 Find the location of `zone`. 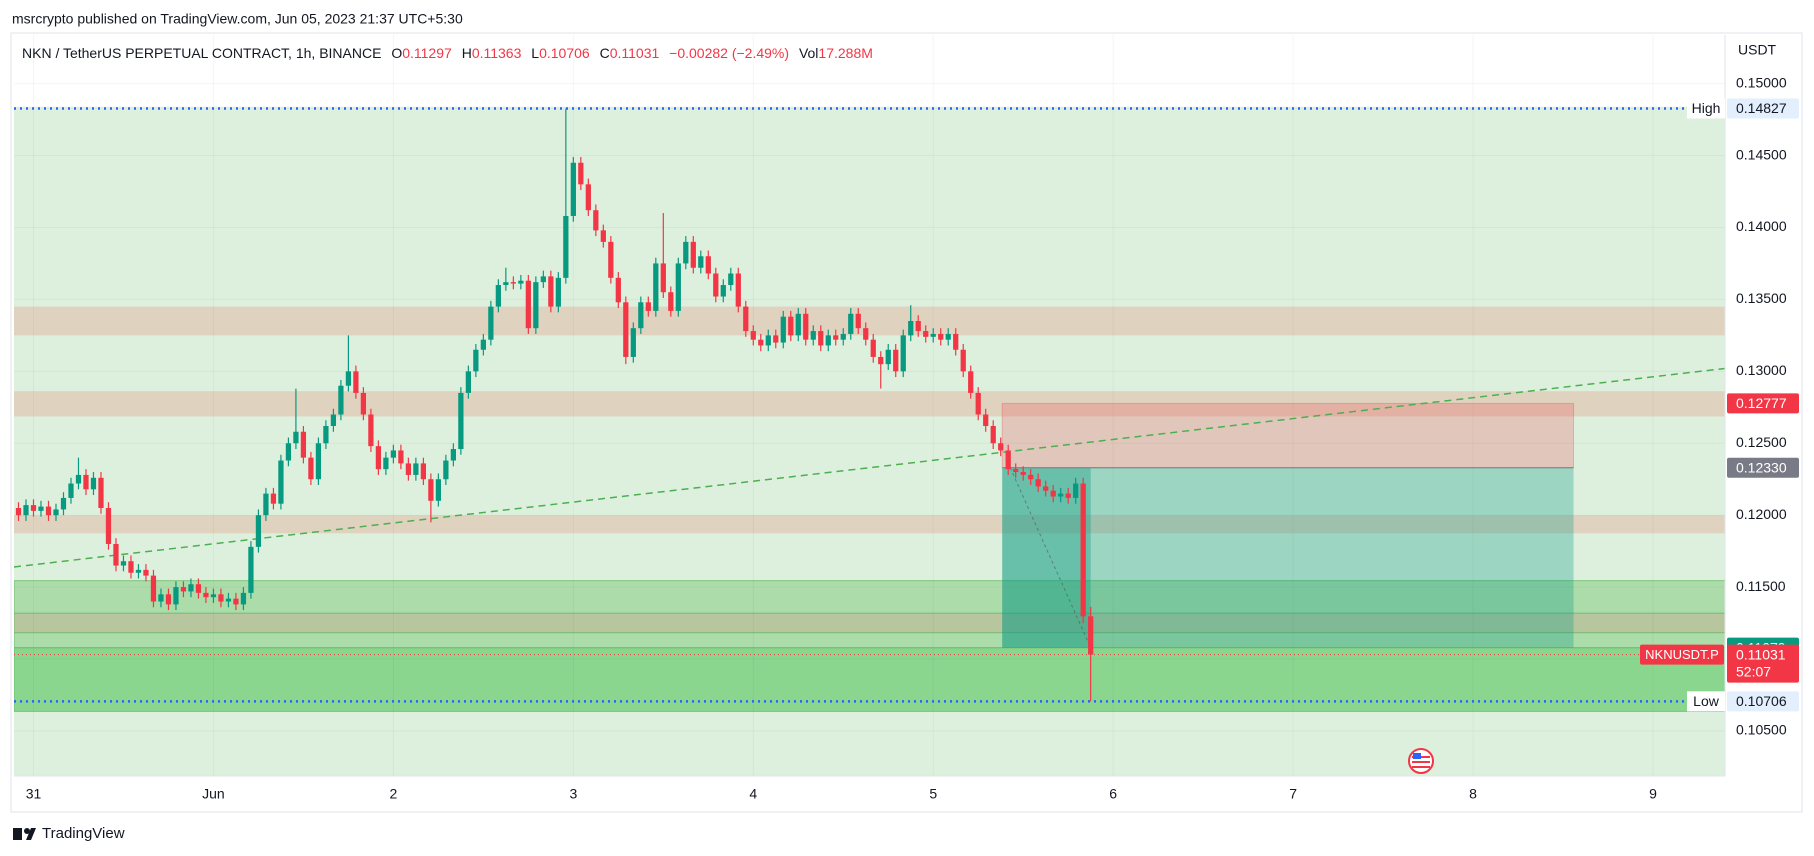

zone is located at coordinates (869, 404).